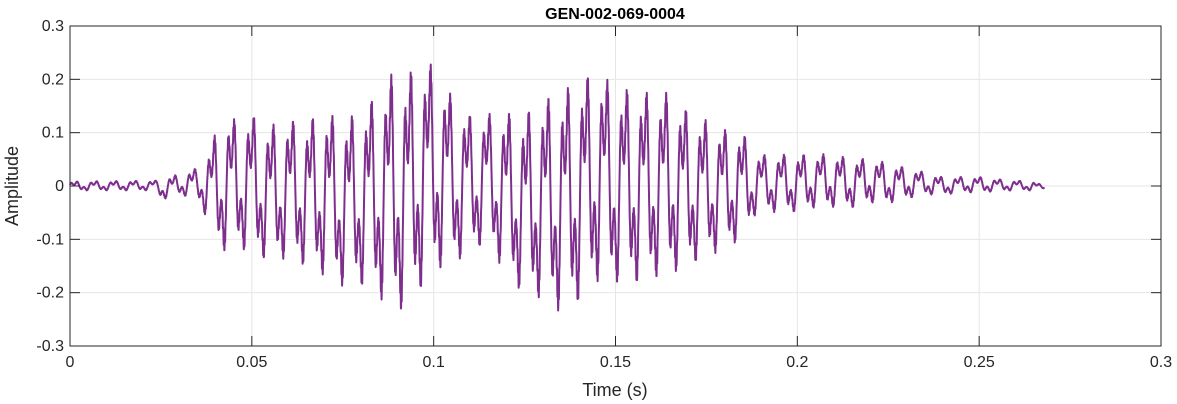 The width and height of the screenshot is (1177, 404). What do you see at coordinates (50, 293) in the screenshot?
I see `y-tick-label: -0.2` at bounding box center [50, 293].